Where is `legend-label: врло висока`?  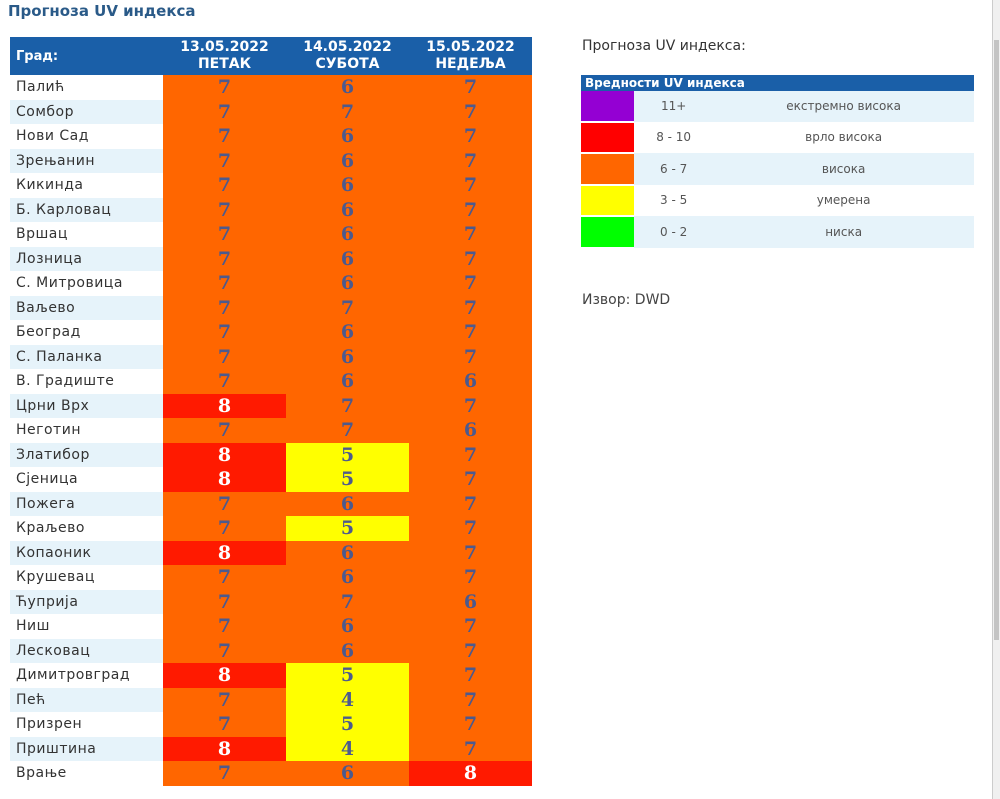
legend-label: врло висока is located at coordinates (844, 137).